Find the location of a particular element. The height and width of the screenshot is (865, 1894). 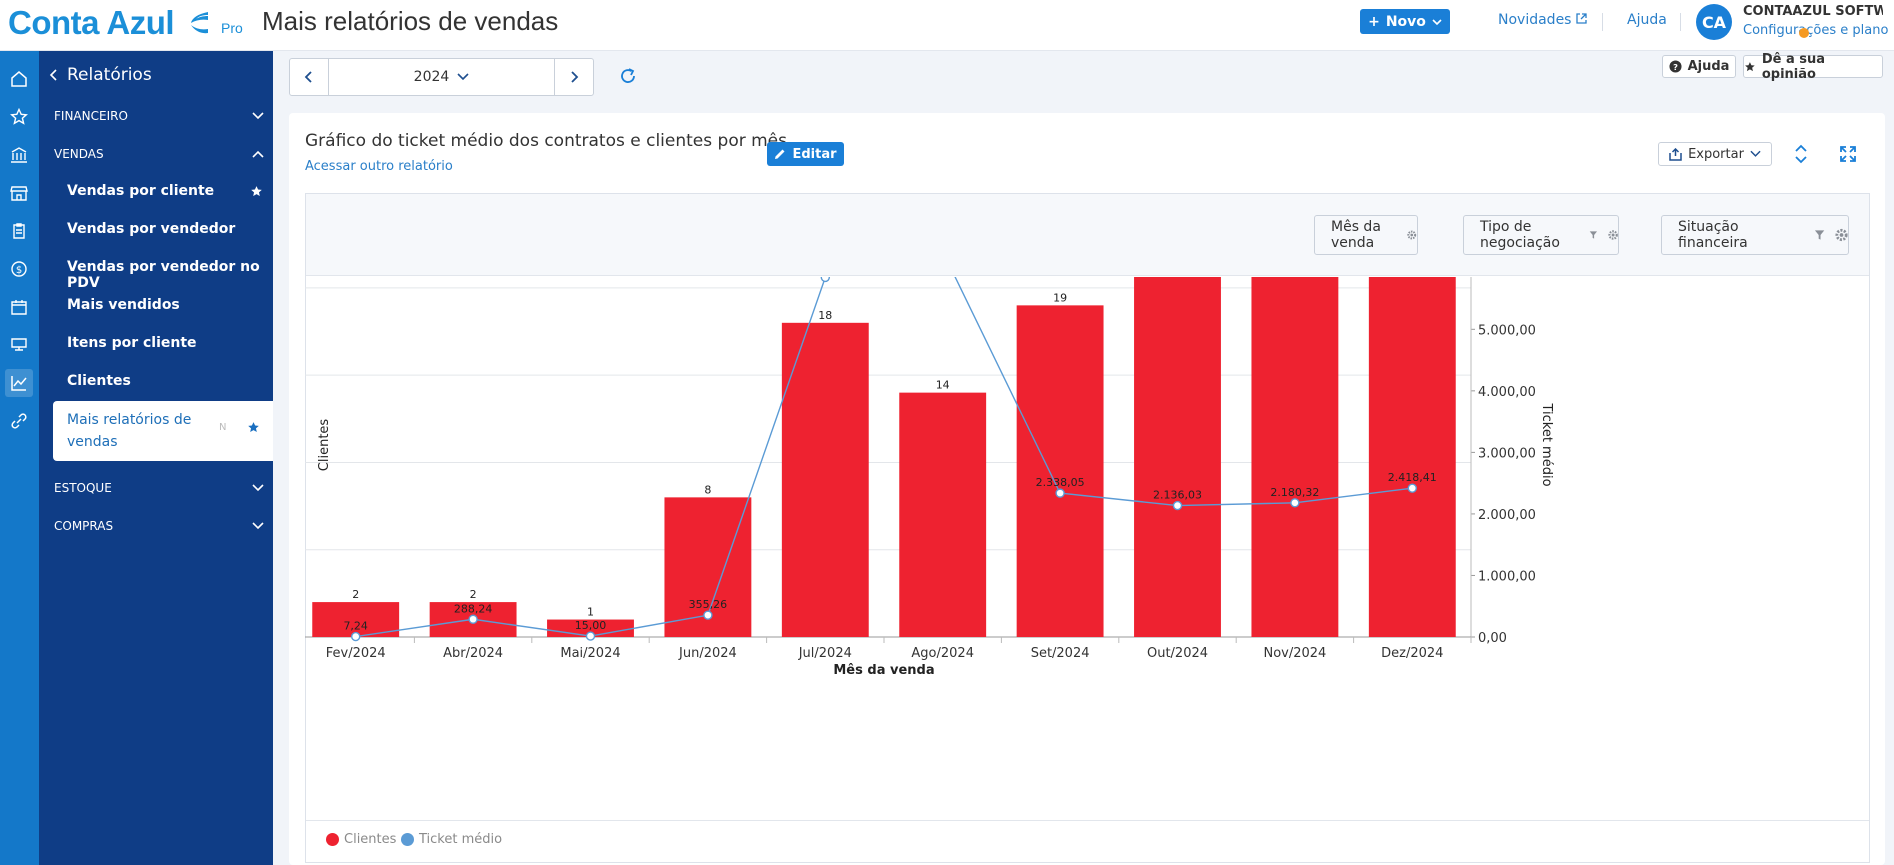

section-label: ESTOQUE is located at coordinates (83, 488).